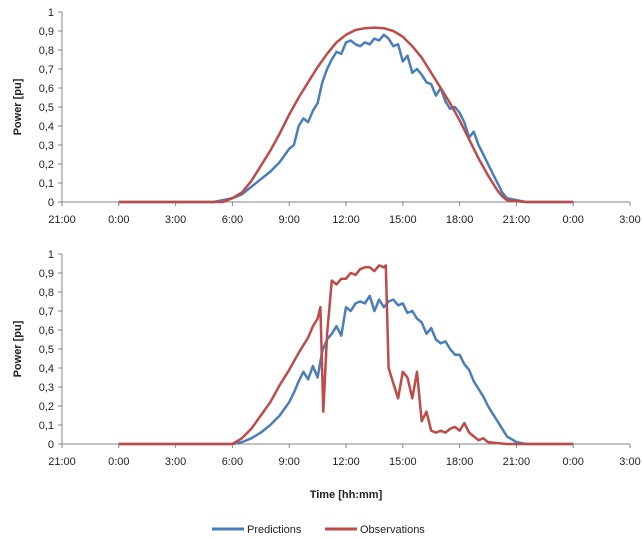 The width and height of the screenshot is (642, 539). Describe the element at coordinates (274, 530) in the screenshot. I see `legend-label-predictions: Predictions` at that location.